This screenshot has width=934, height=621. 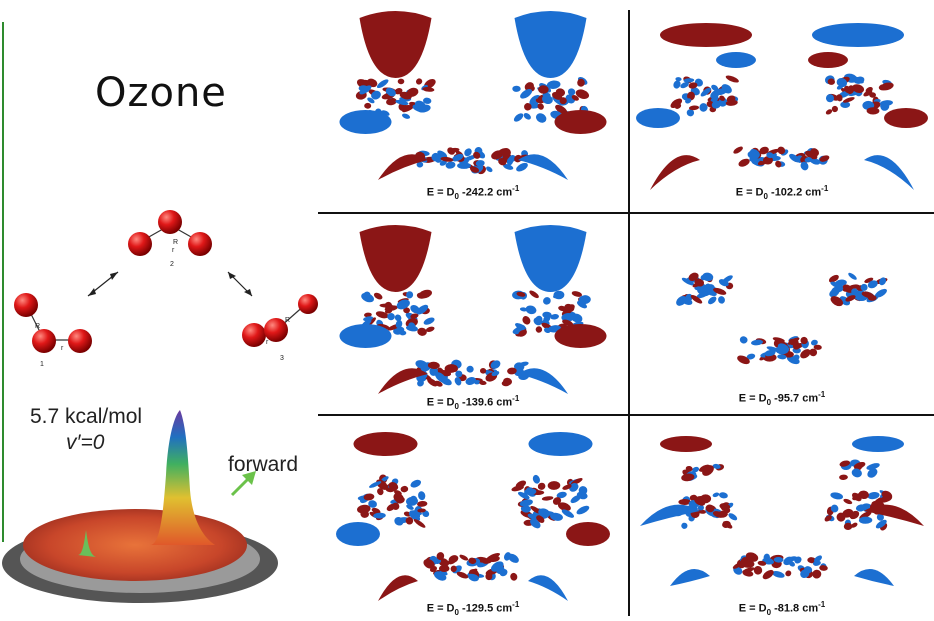 I want to click on geometry-1: R r 1, so click(x=53, y=330).